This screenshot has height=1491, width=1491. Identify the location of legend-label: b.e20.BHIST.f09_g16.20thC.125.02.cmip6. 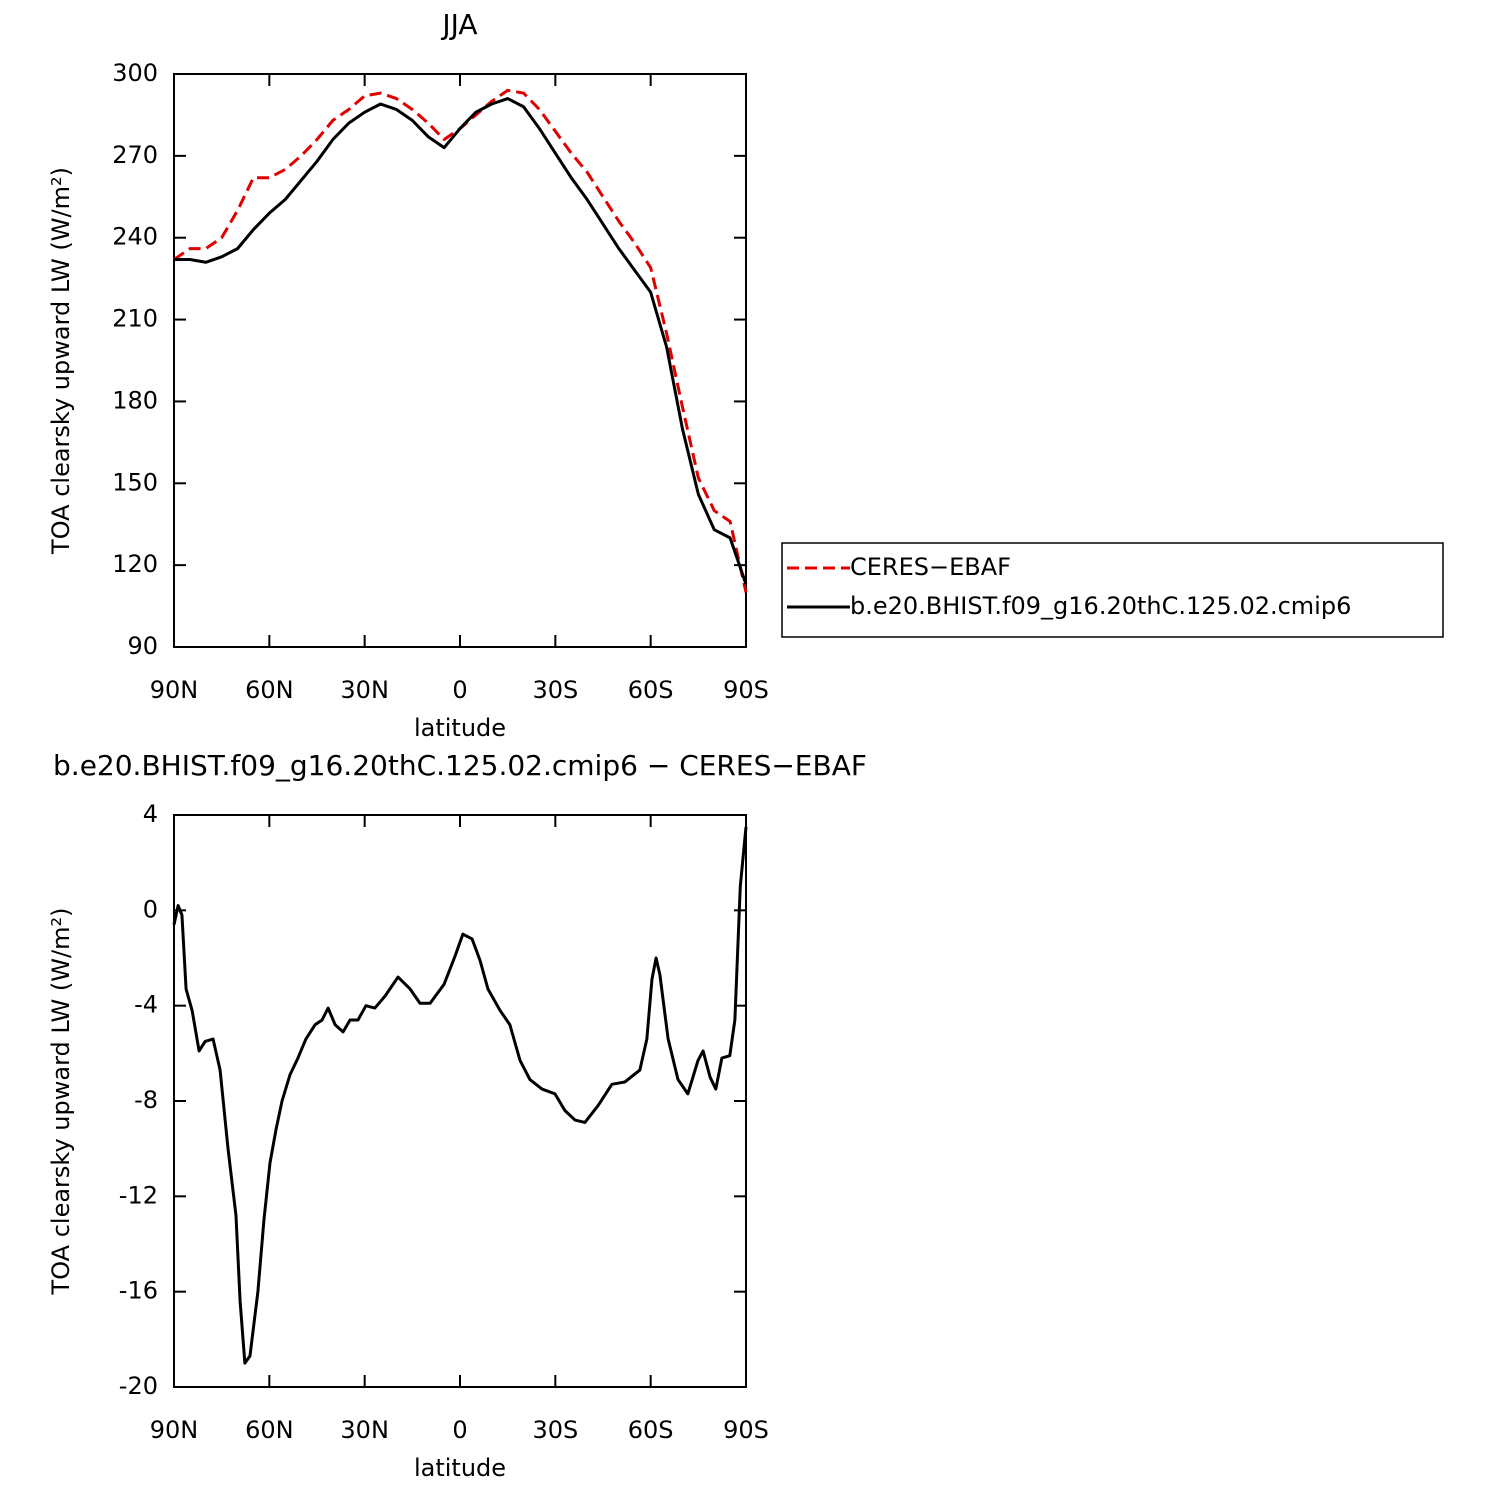
(1100, 606).